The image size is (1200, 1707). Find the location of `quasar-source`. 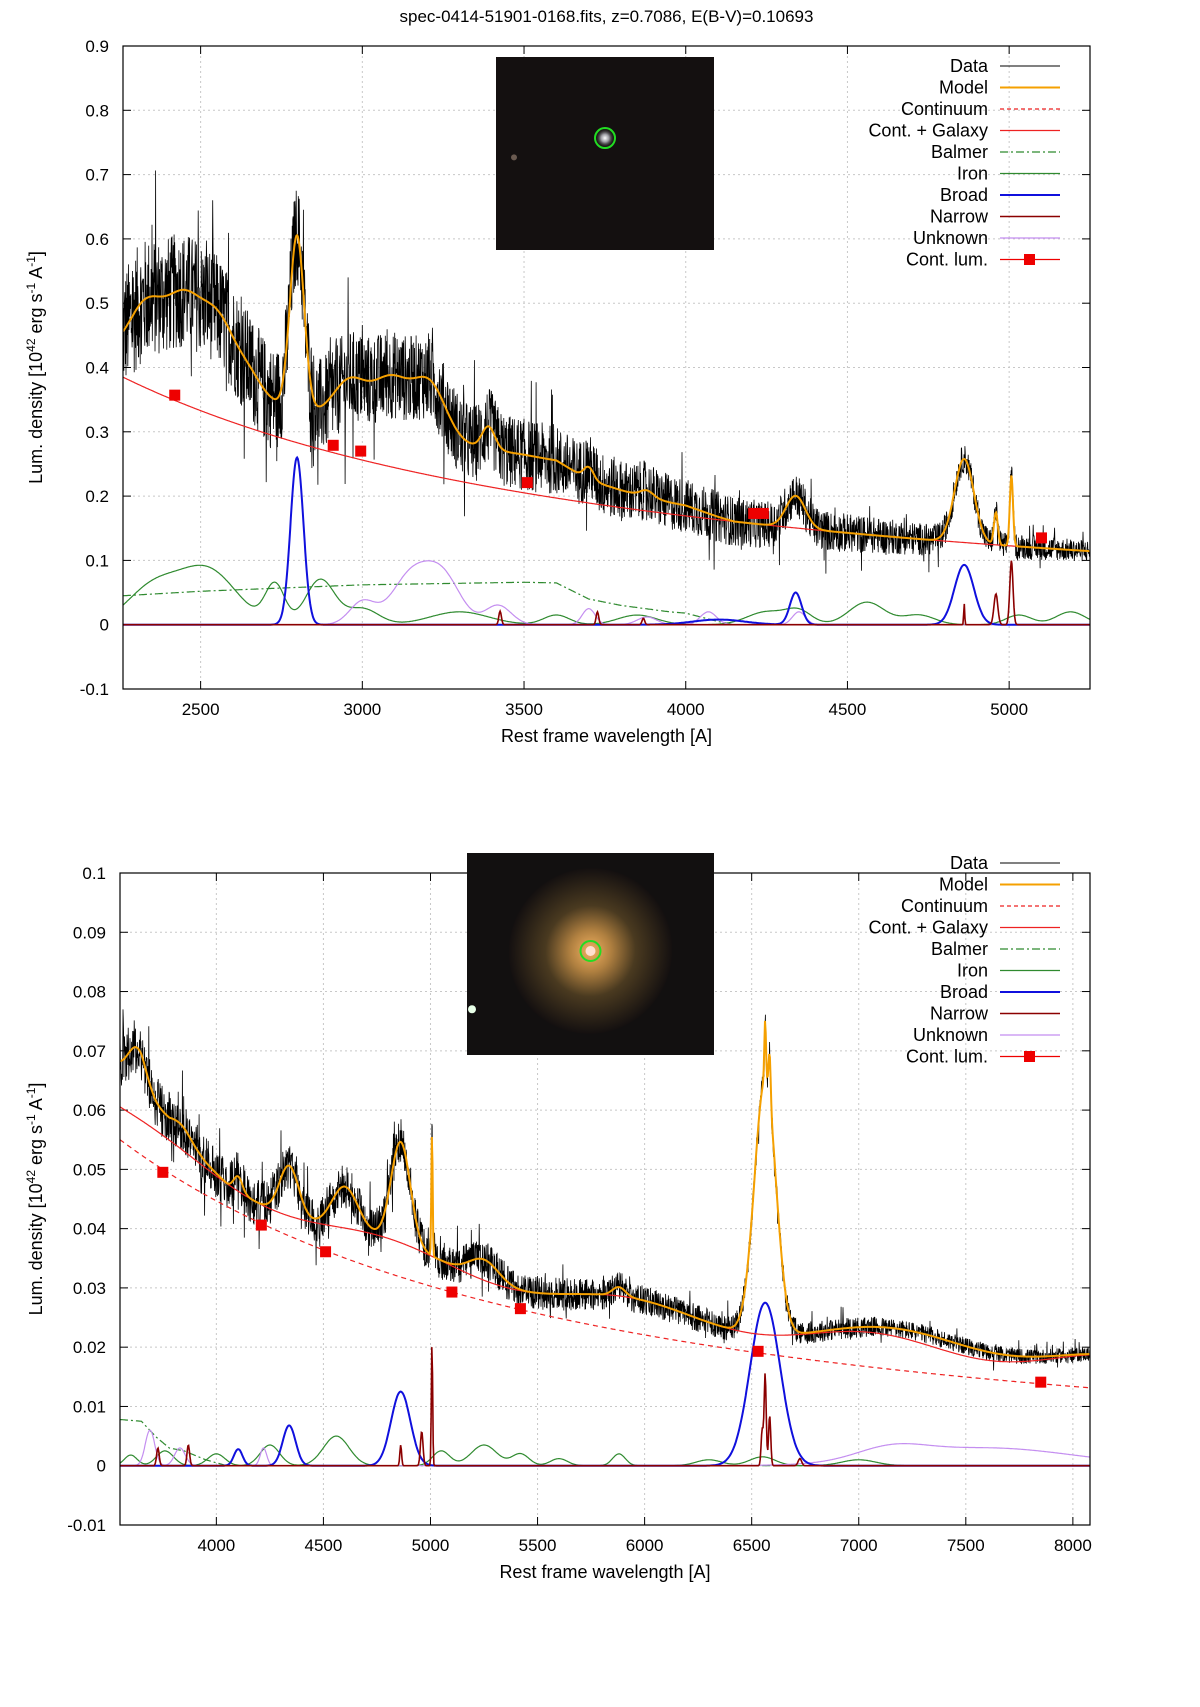

quasar-source is located at coordinates (605, 138).